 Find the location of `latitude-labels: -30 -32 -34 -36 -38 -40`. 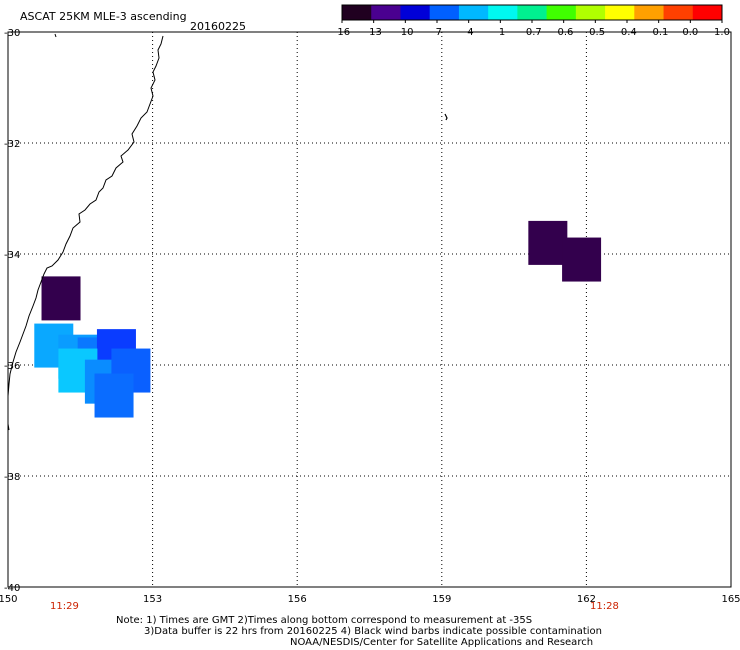

latitude-labels: -30 -32 -34 -36 -38 -40 is located at coordinates (12, 311).